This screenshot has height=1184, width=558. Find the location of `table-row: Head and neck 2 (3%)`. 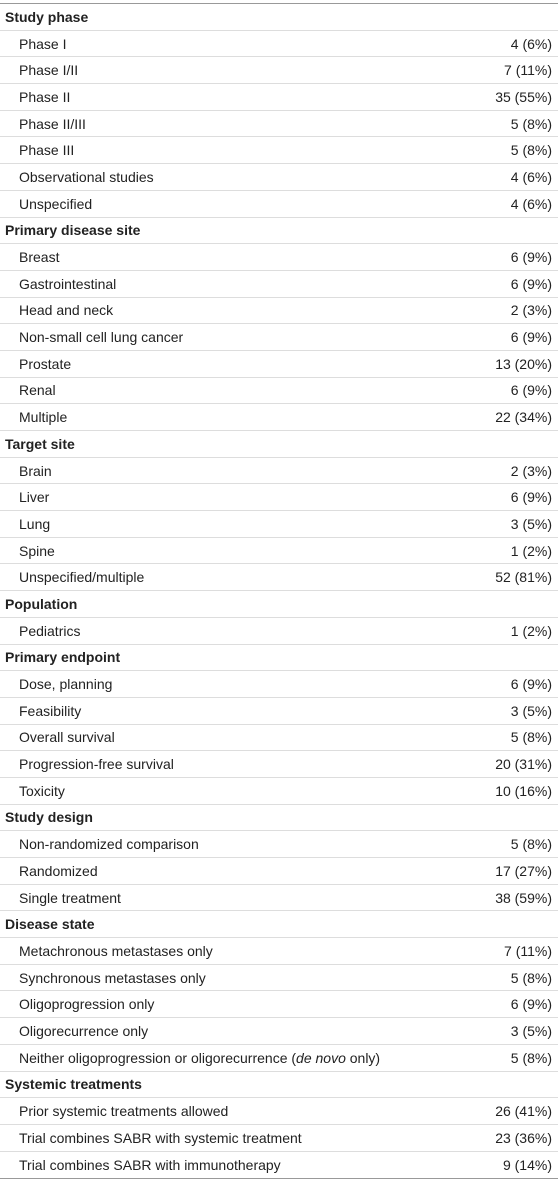

table-row: Head and neck 2 (3%) is located at coordinates (279, 311).